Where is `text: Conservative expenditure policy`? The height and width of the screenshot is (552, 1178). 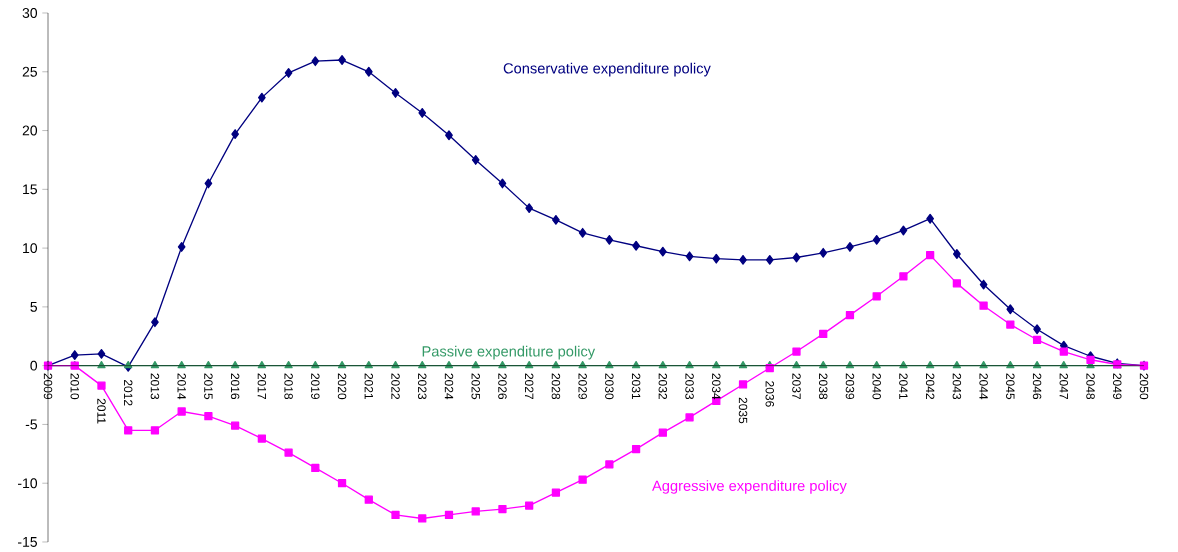 text: Conservative expenditure policy is located at coordinates (607, 69).